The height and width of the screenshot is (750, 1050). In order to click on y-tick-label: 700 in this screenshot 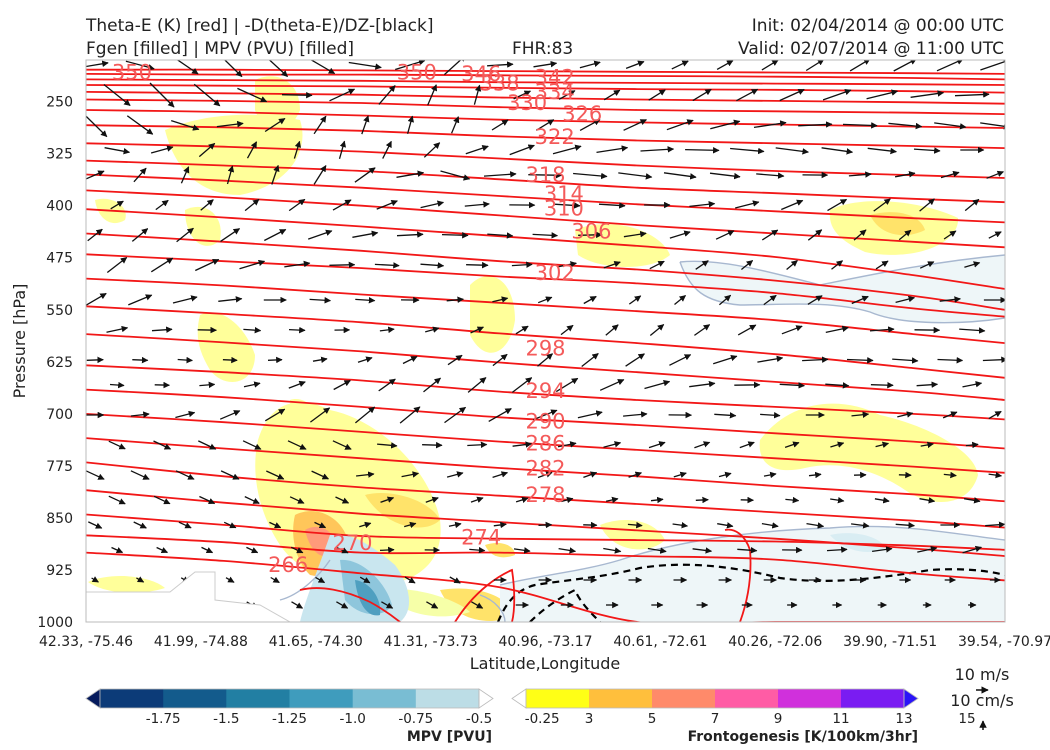, I will do `click(59, 415)`.